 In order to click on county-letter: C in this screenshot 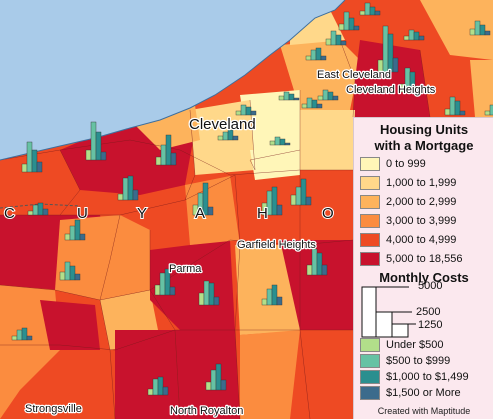, I will do `click(10, 213)`.